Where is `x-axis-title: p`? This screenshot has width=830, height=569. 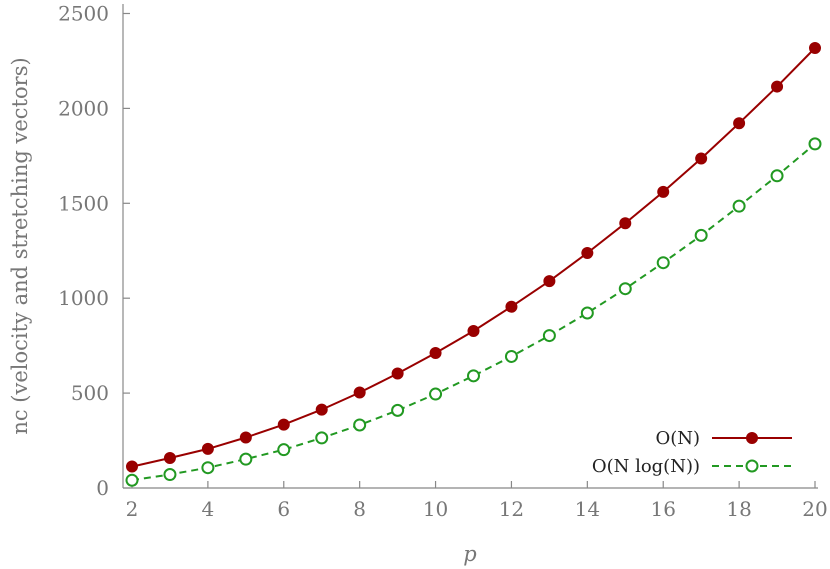 x-axis-title: p is located at coordinates (469, 554).